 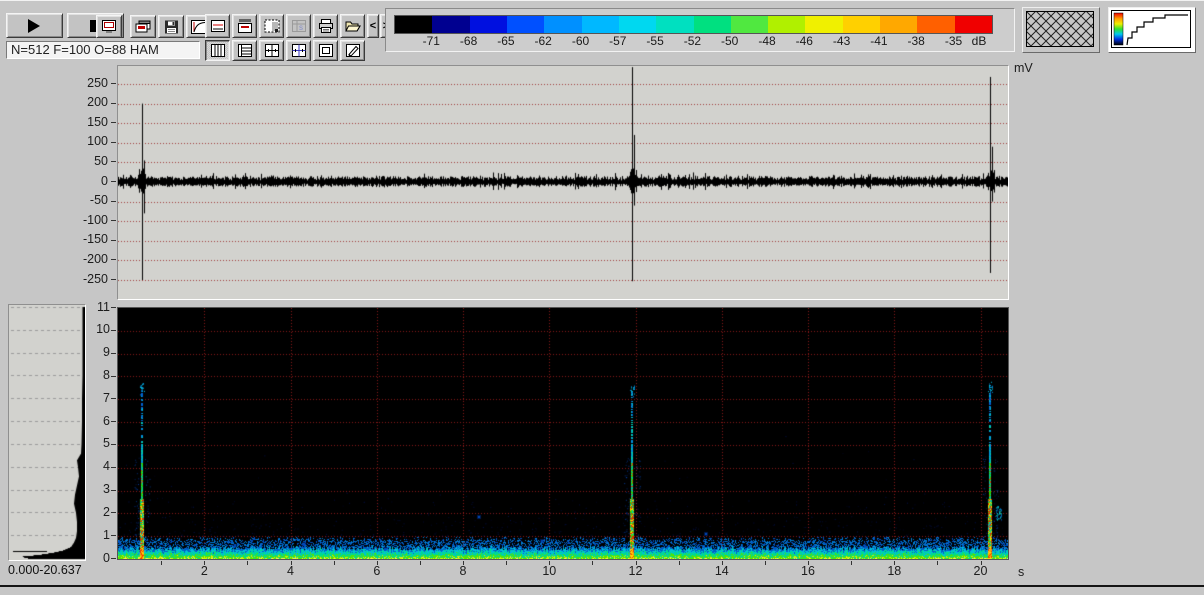 I want to click on db-color-bar, so click(x=693, y=24).